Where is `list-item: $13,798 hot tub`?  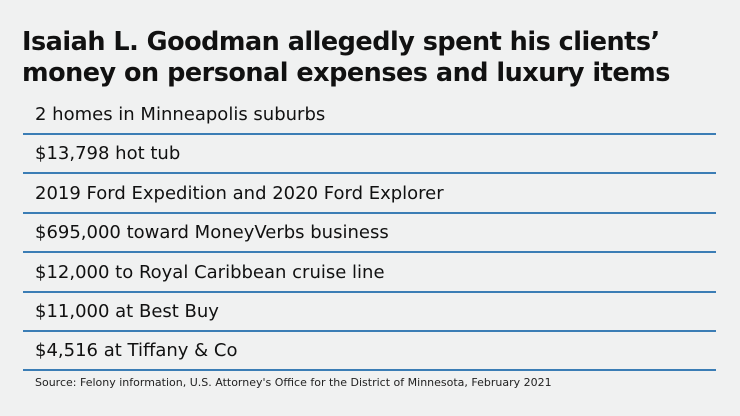
list-item: $13,798 hot tub is located at coordinates (369, 155).